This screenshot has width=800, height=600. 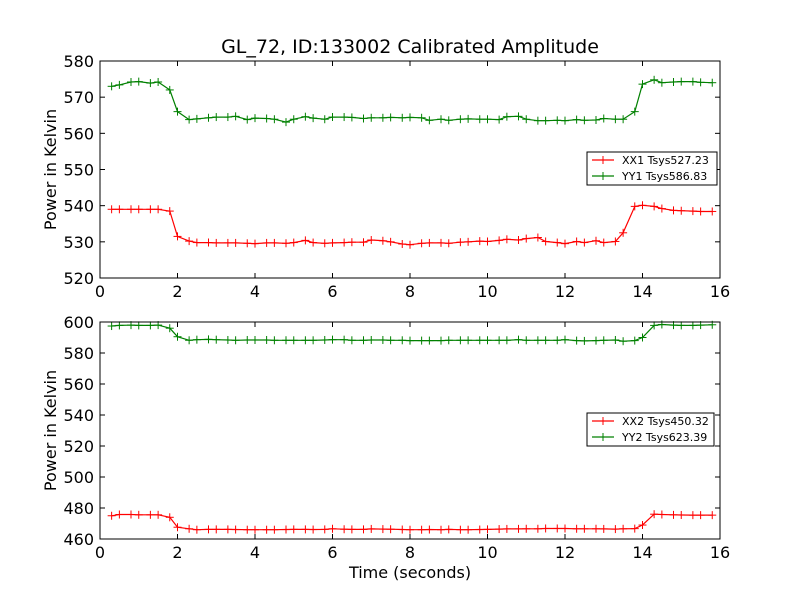 What do you see at coordinates (78, 446) in the screenshot?
I see `y-tick-label: 520` at bounding box center [78, 446].